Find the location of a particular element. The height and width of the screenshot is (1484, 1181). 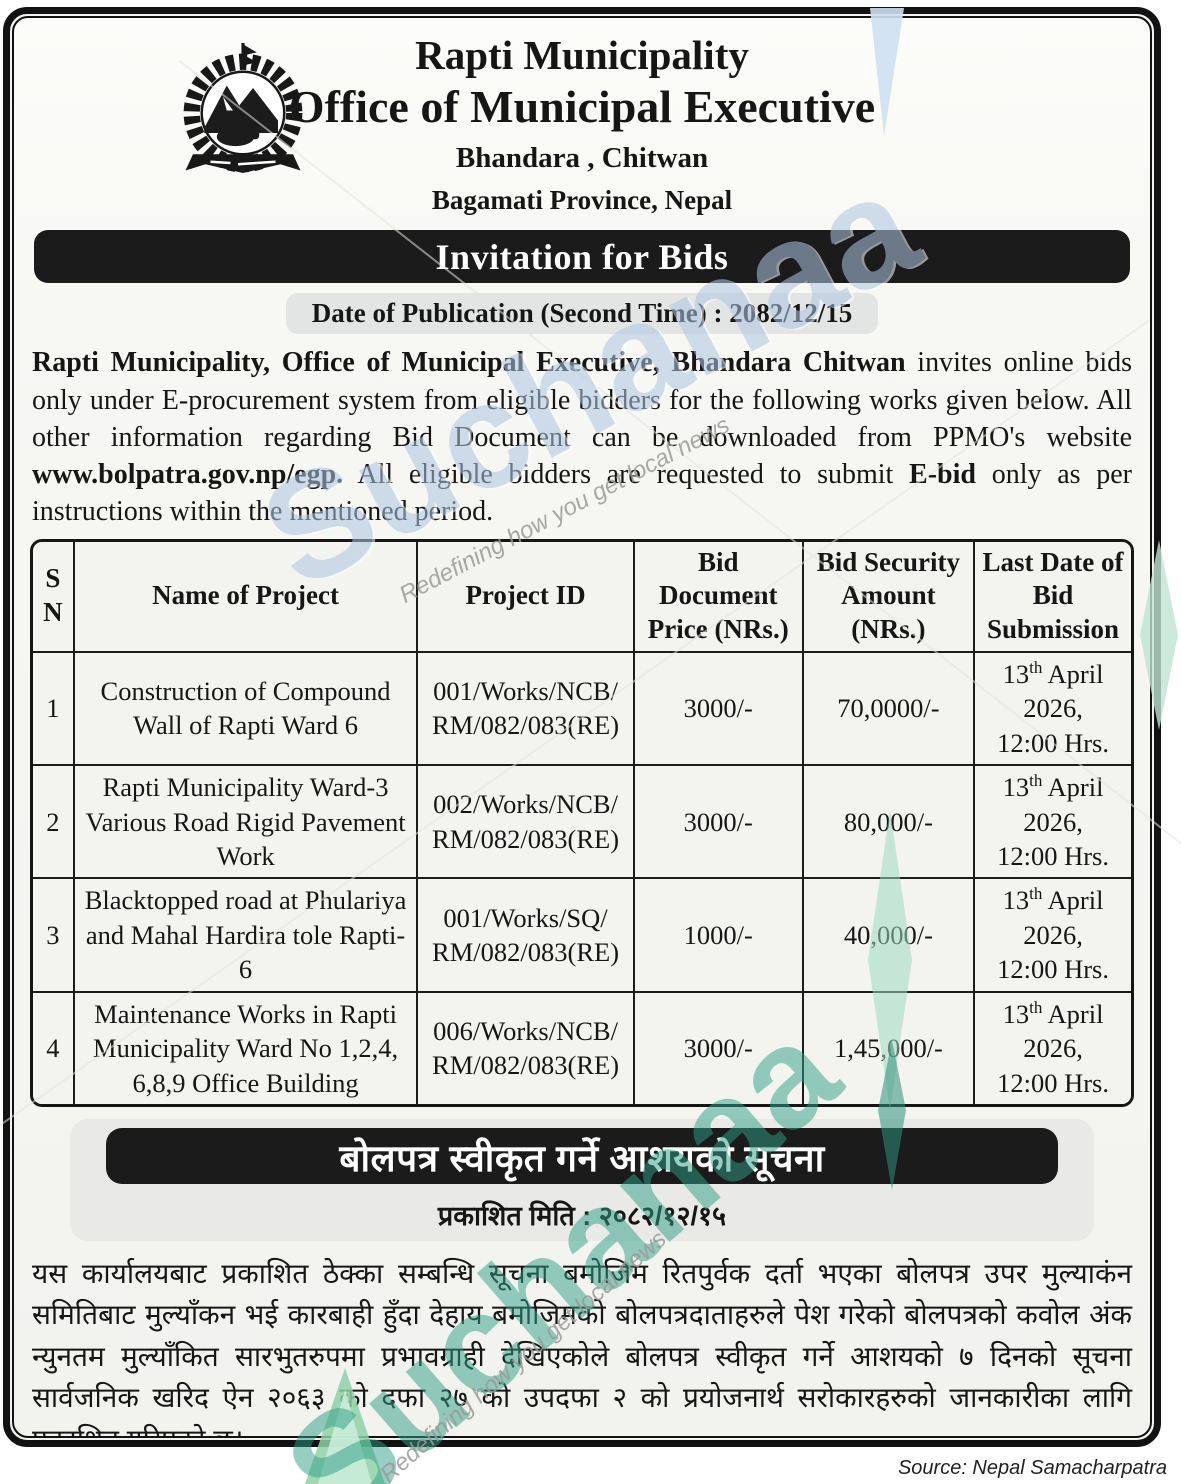

intent-to-award-banner: बोलपत्र स्वीकृत गर्ने आशयको सूचना is located at coordinates (582, 1156).